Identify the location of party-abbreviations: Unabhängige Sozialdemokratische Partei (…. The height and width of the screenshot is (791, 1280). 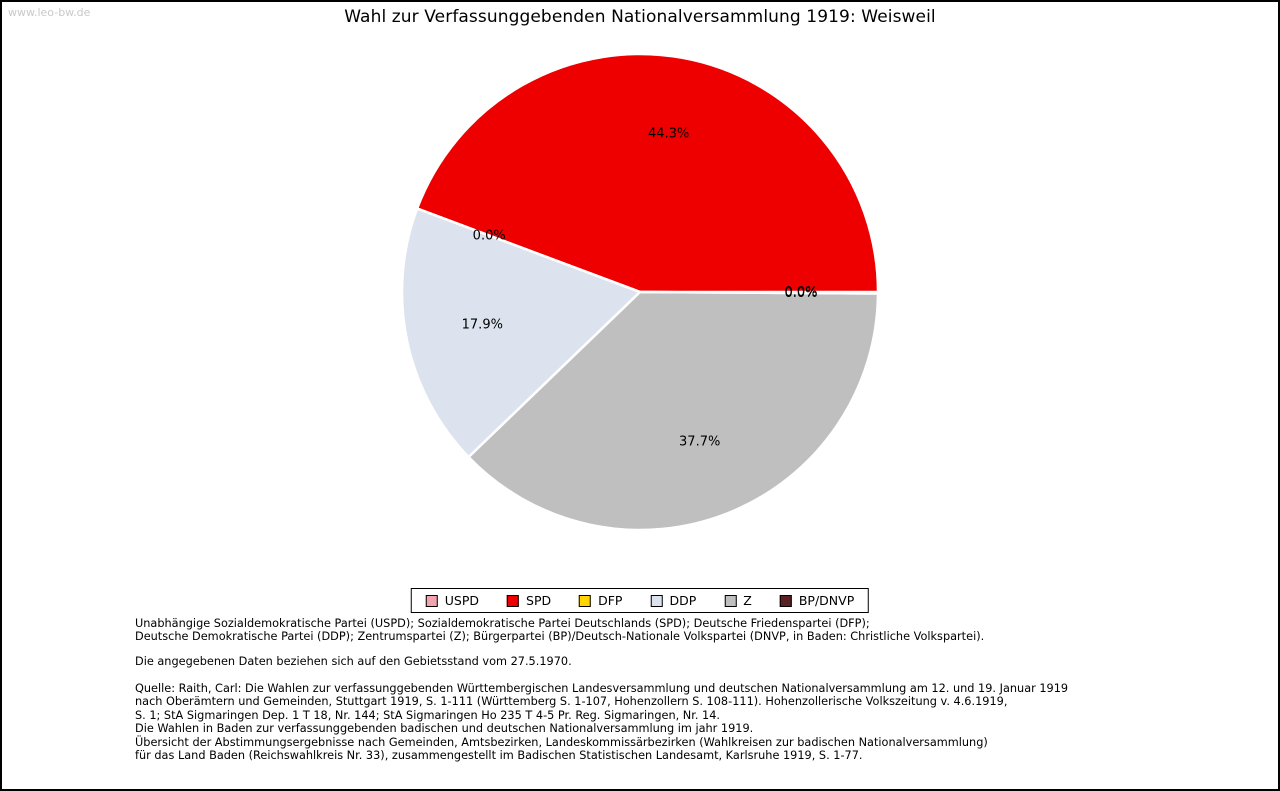
(691, 630).